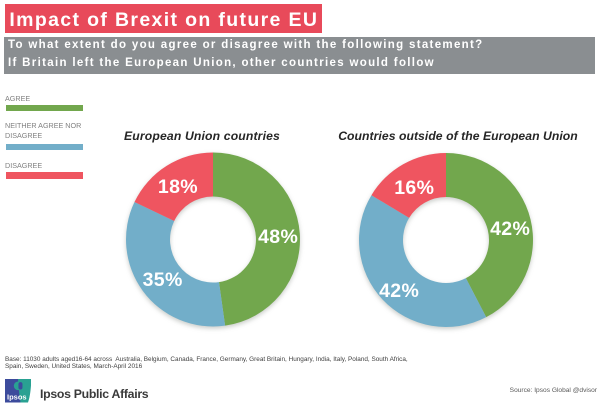 This screenshot has height=403, width=600. What do you see at coordinates (17, 397) in the screenshot?
I see `svg-text: Ipsos` at bounding box center [17, 397].